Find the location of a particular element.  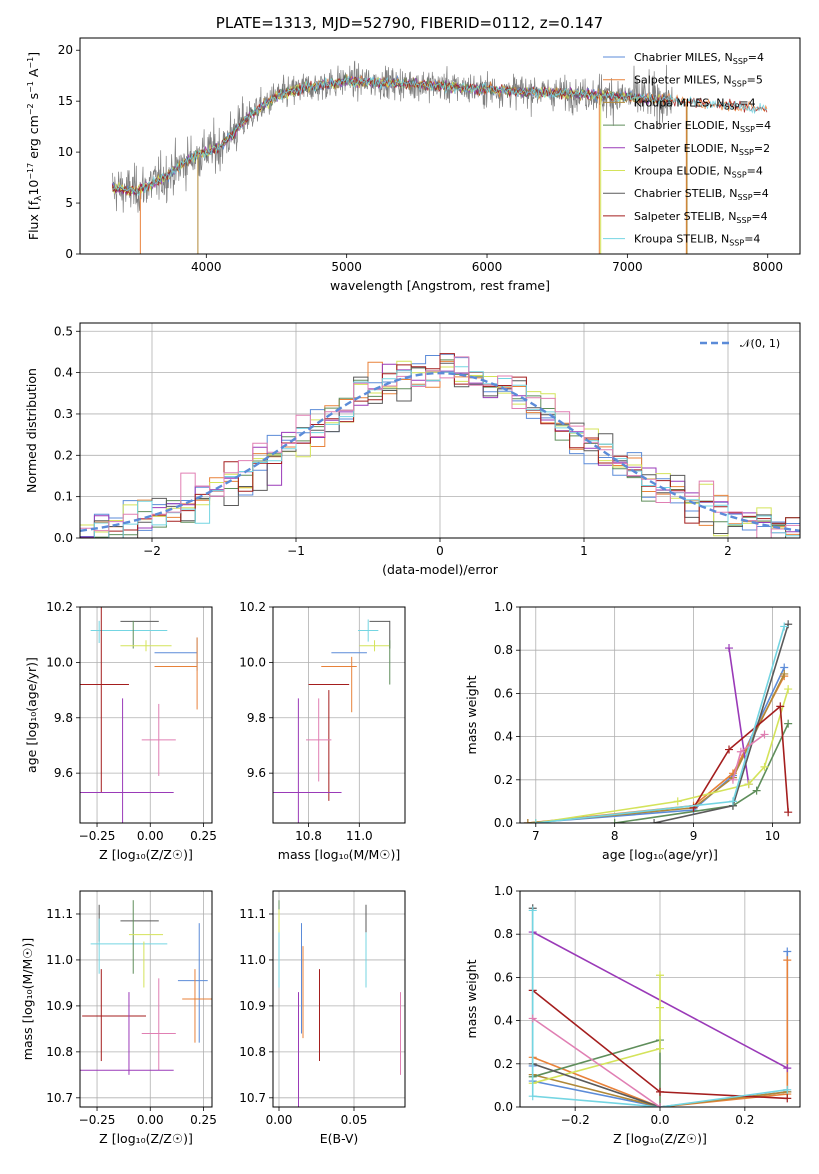

grid is located at coordinates (339, 714).